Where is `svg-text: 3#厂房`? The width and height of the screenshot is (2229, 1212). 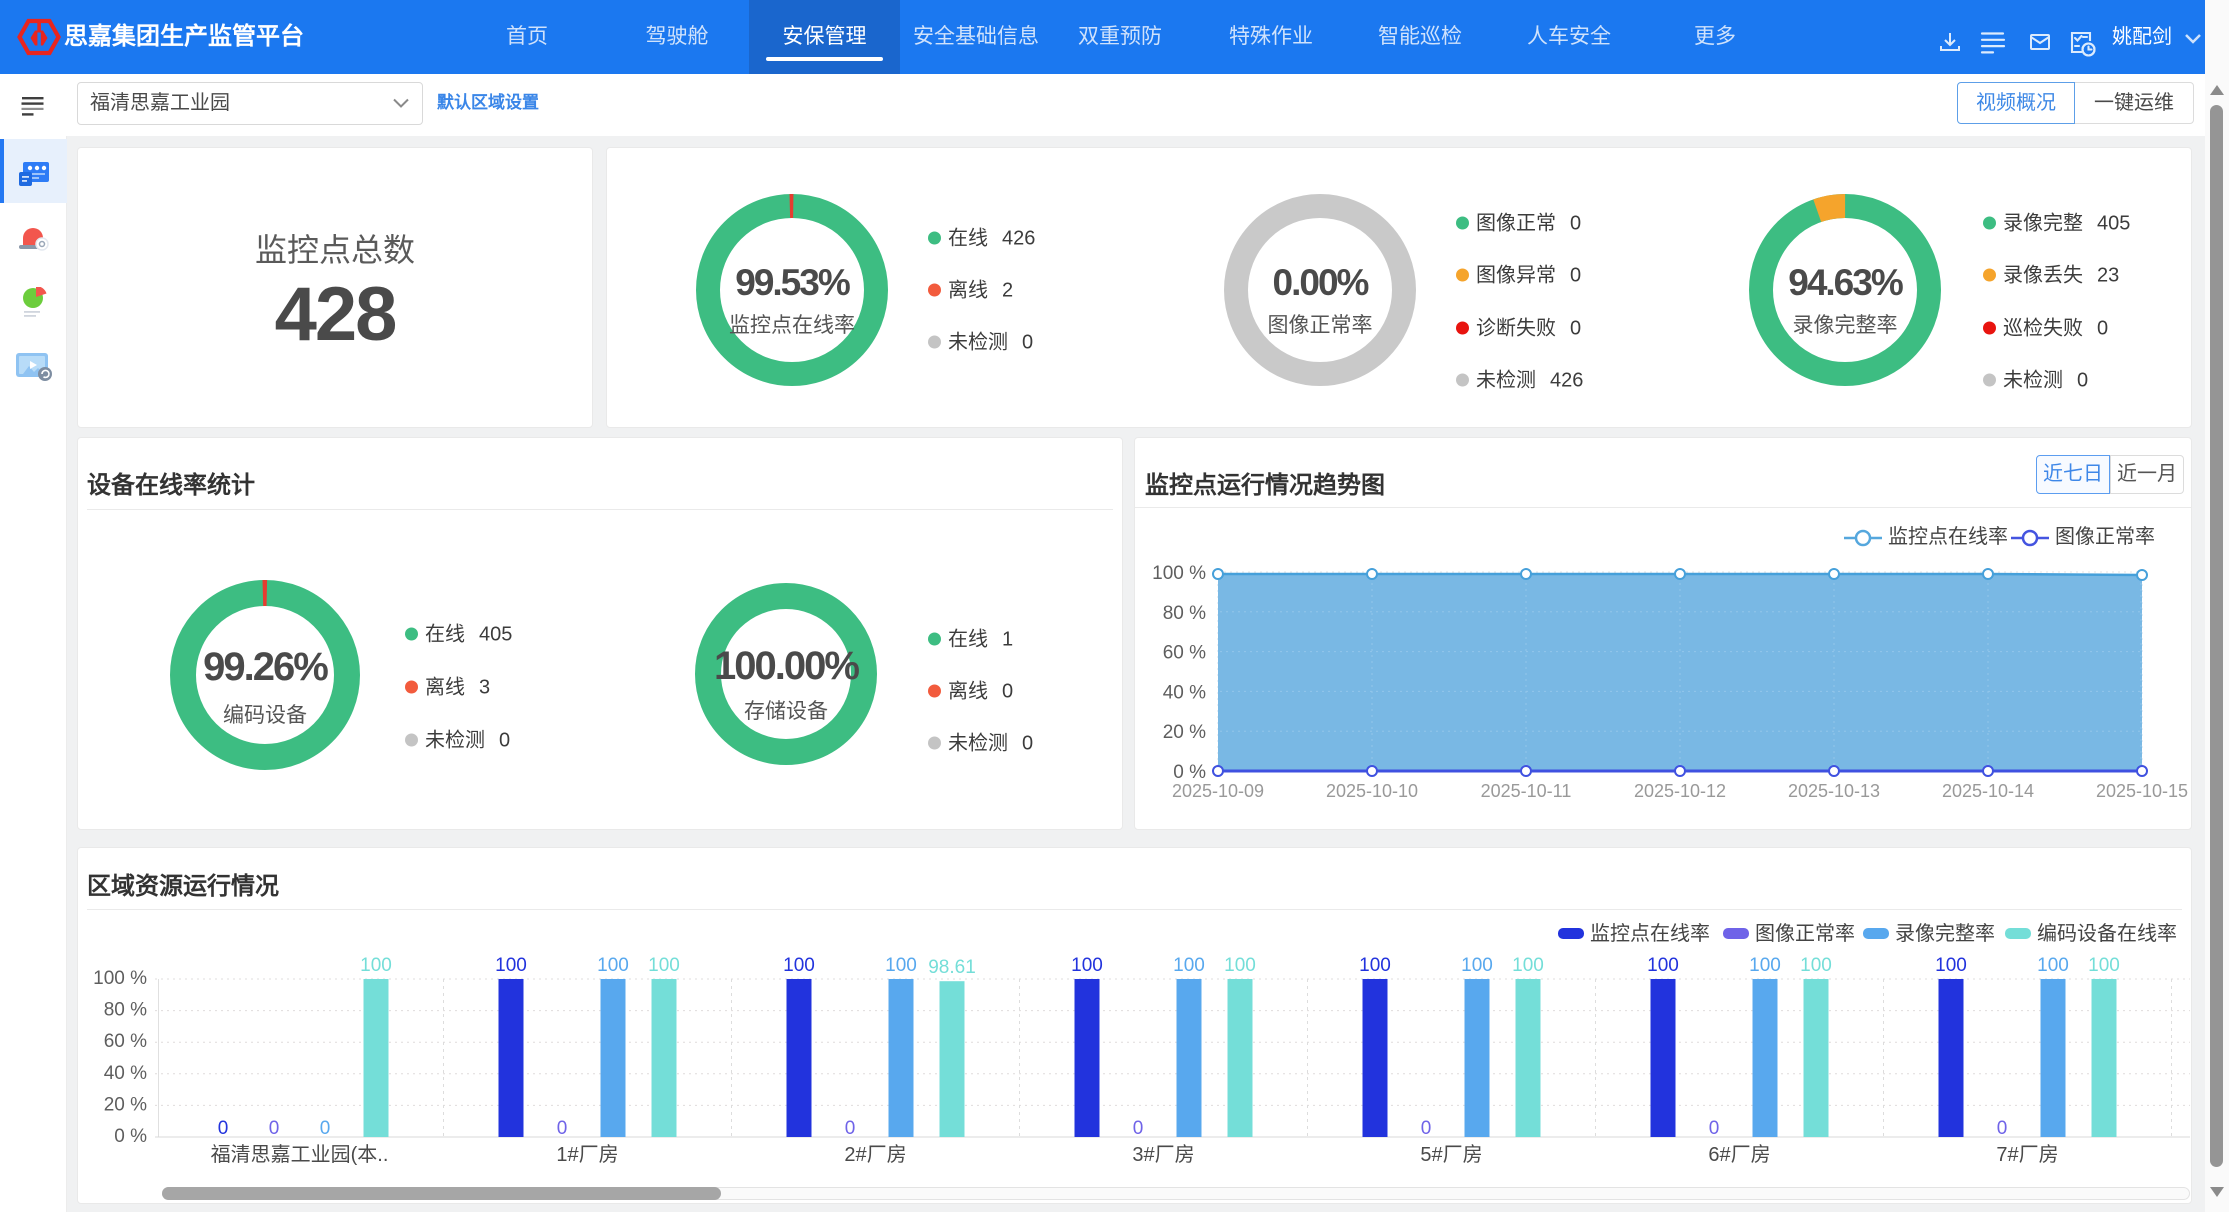
svg-text: 3#厂房 is located at coordinates (1163, 1154).